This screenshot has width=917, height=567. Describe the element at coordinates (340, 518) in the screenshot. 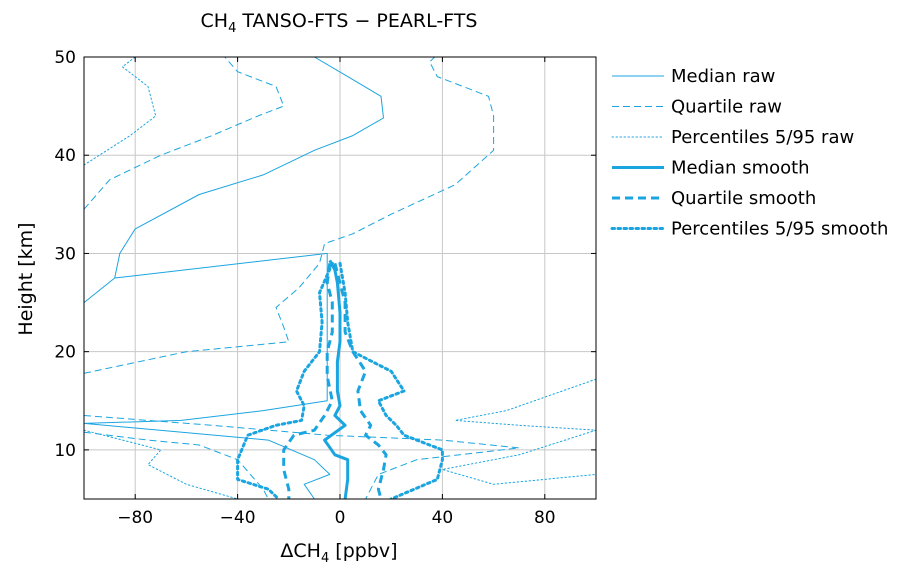

I see `x-tick-label: 0` at that location.